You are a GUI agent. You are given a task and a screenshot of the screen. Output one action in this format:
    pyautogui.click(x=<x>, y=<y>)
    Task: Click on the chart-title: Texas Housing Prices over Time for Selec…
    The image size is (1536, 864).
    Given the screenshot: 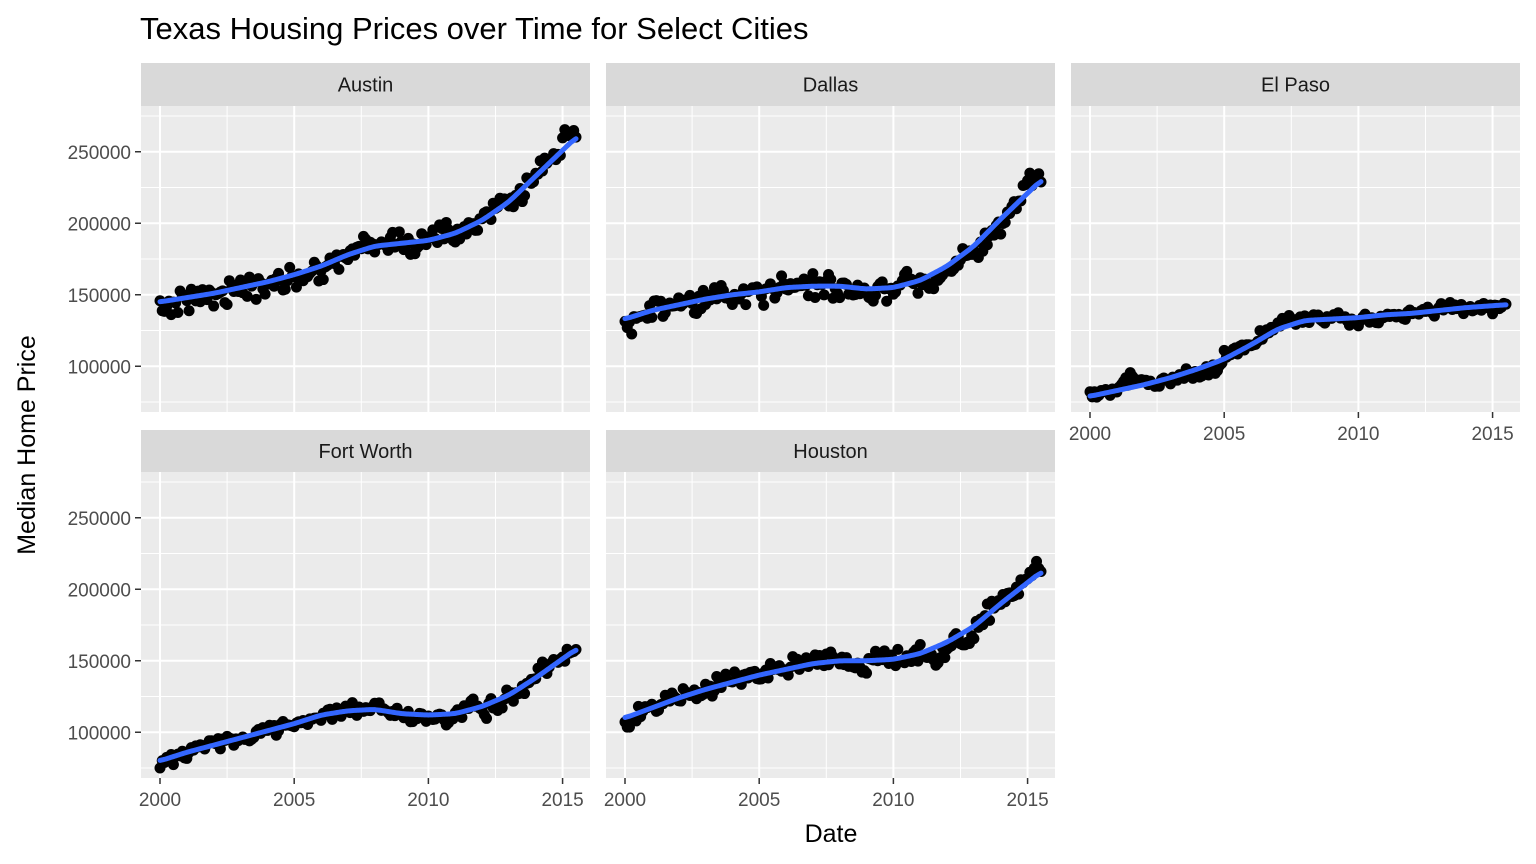 What is the action you would take?
    pyautogui.click(x=474, y=28)
    